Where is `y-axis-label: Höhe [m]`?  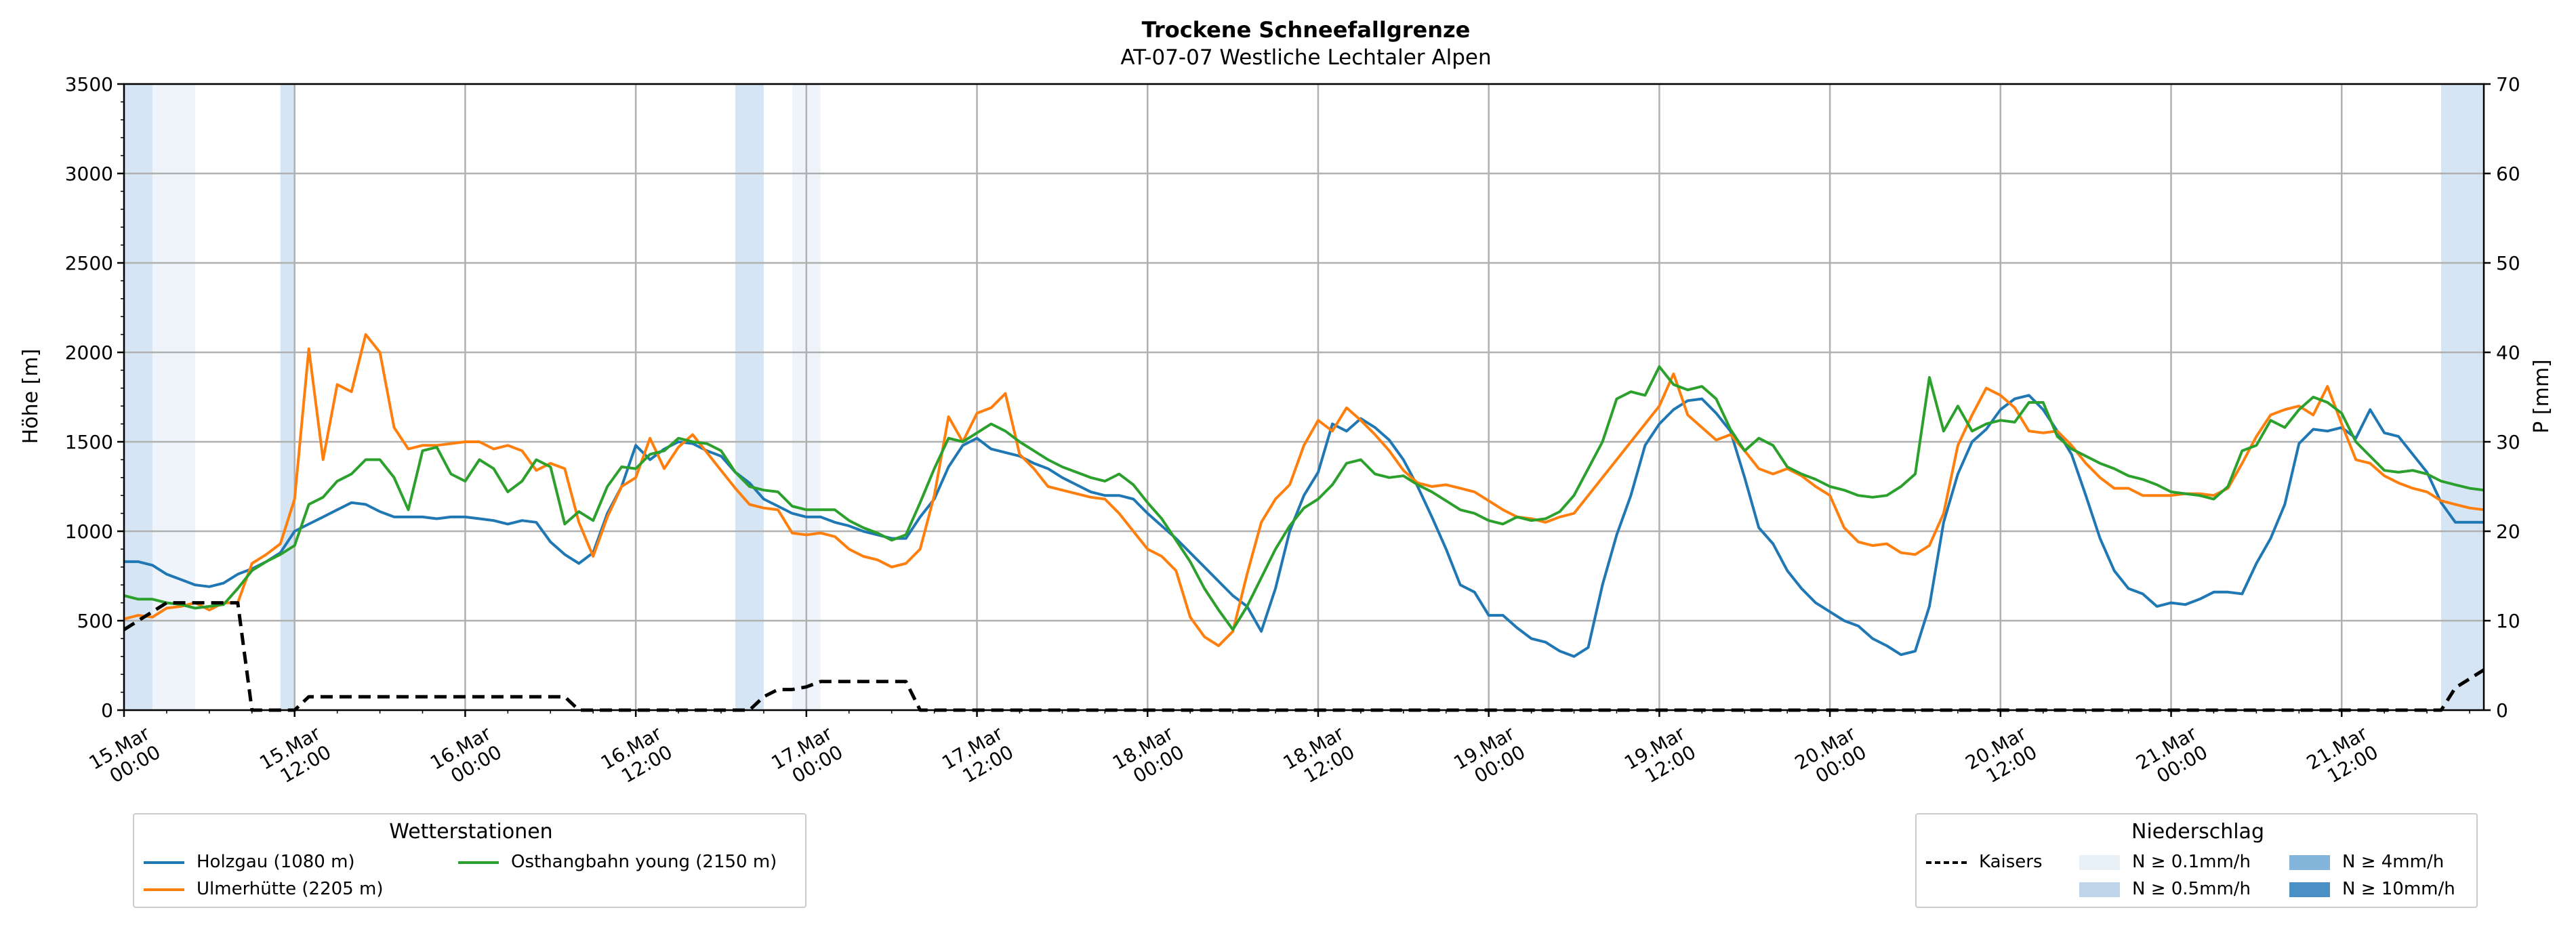
y-axis-label: Höhe [m] is located at coordinates (31, 397).